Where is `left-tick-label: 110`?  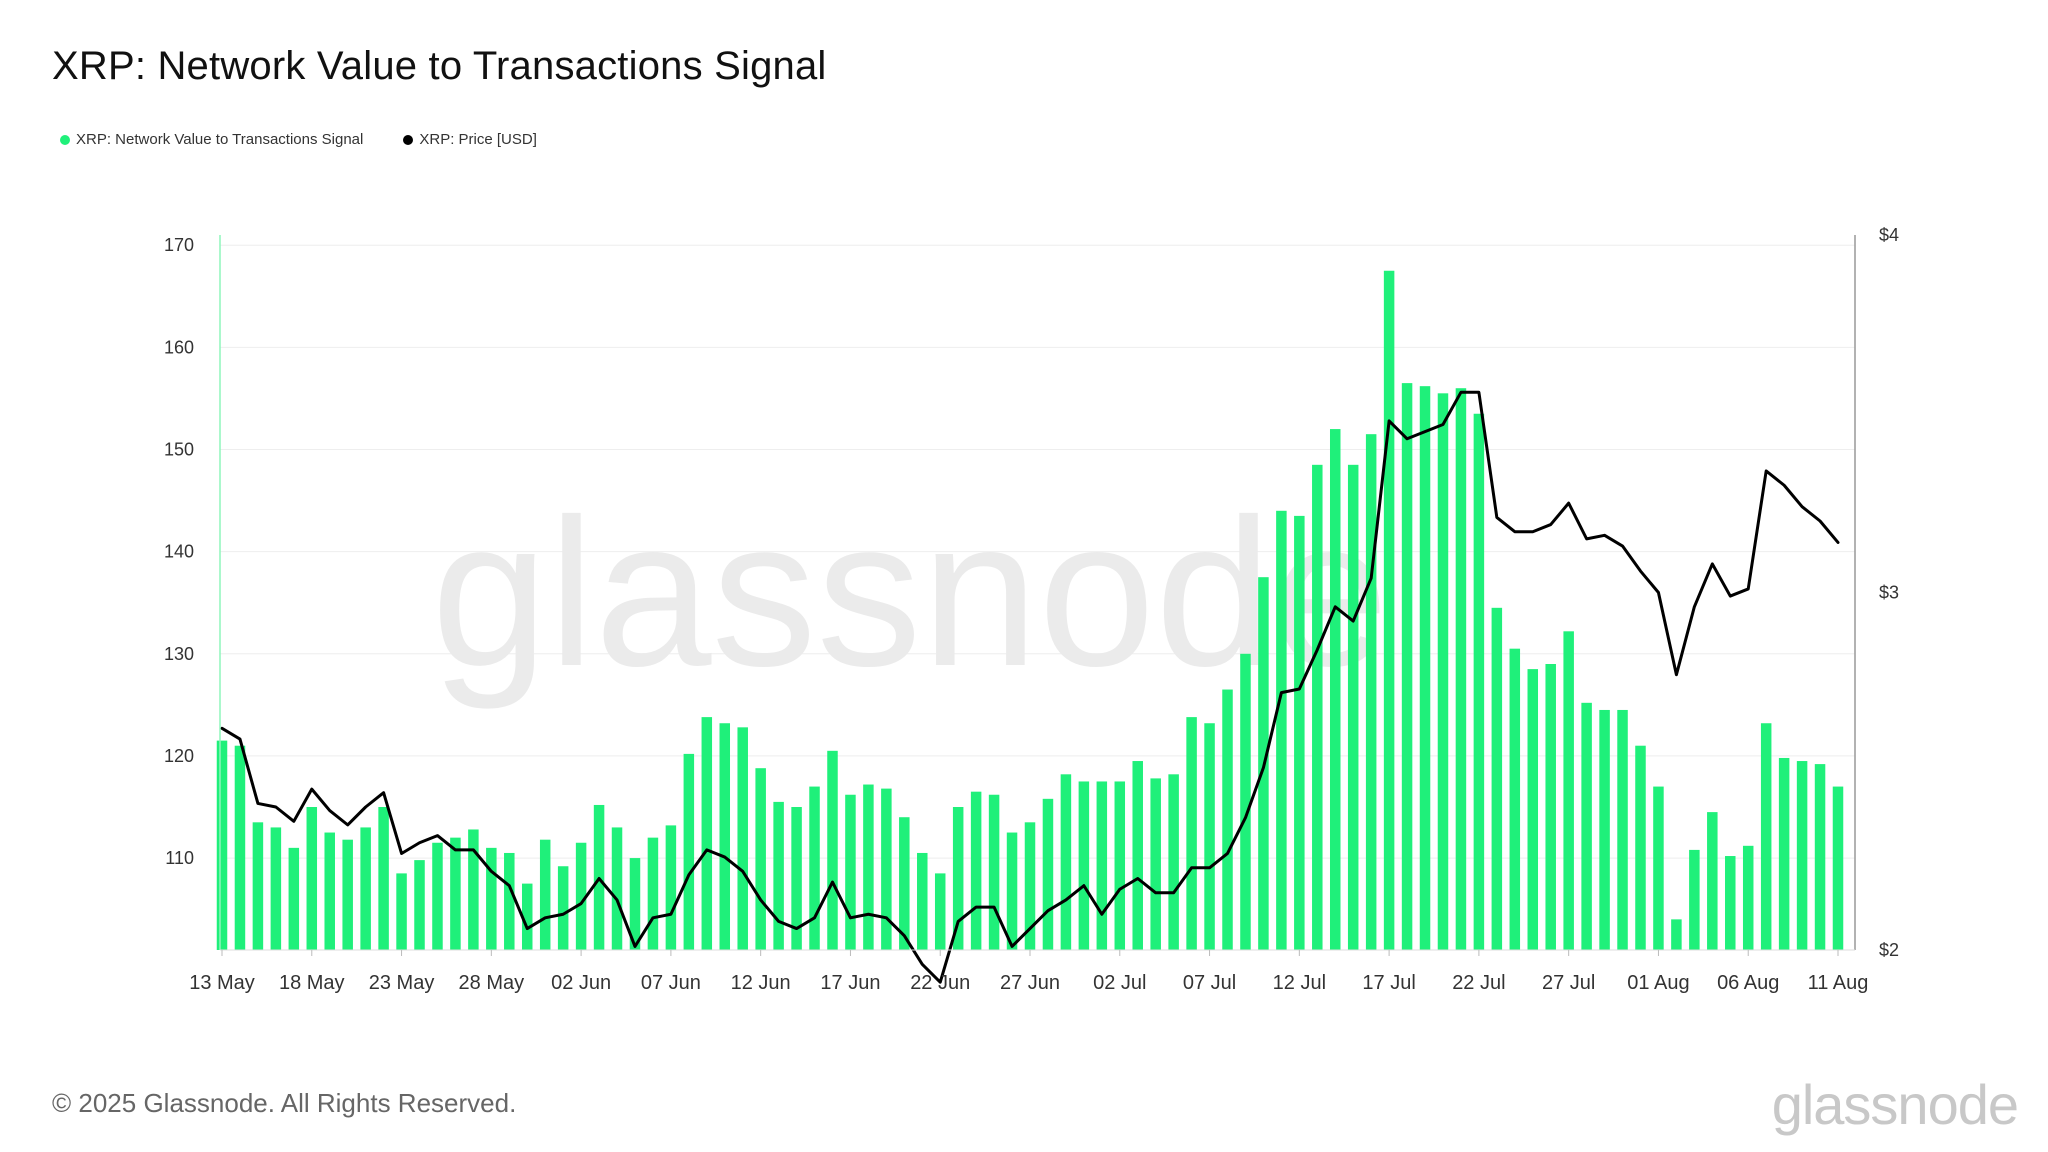
left-tick-label: 110 is located at coordinates (179, 858).